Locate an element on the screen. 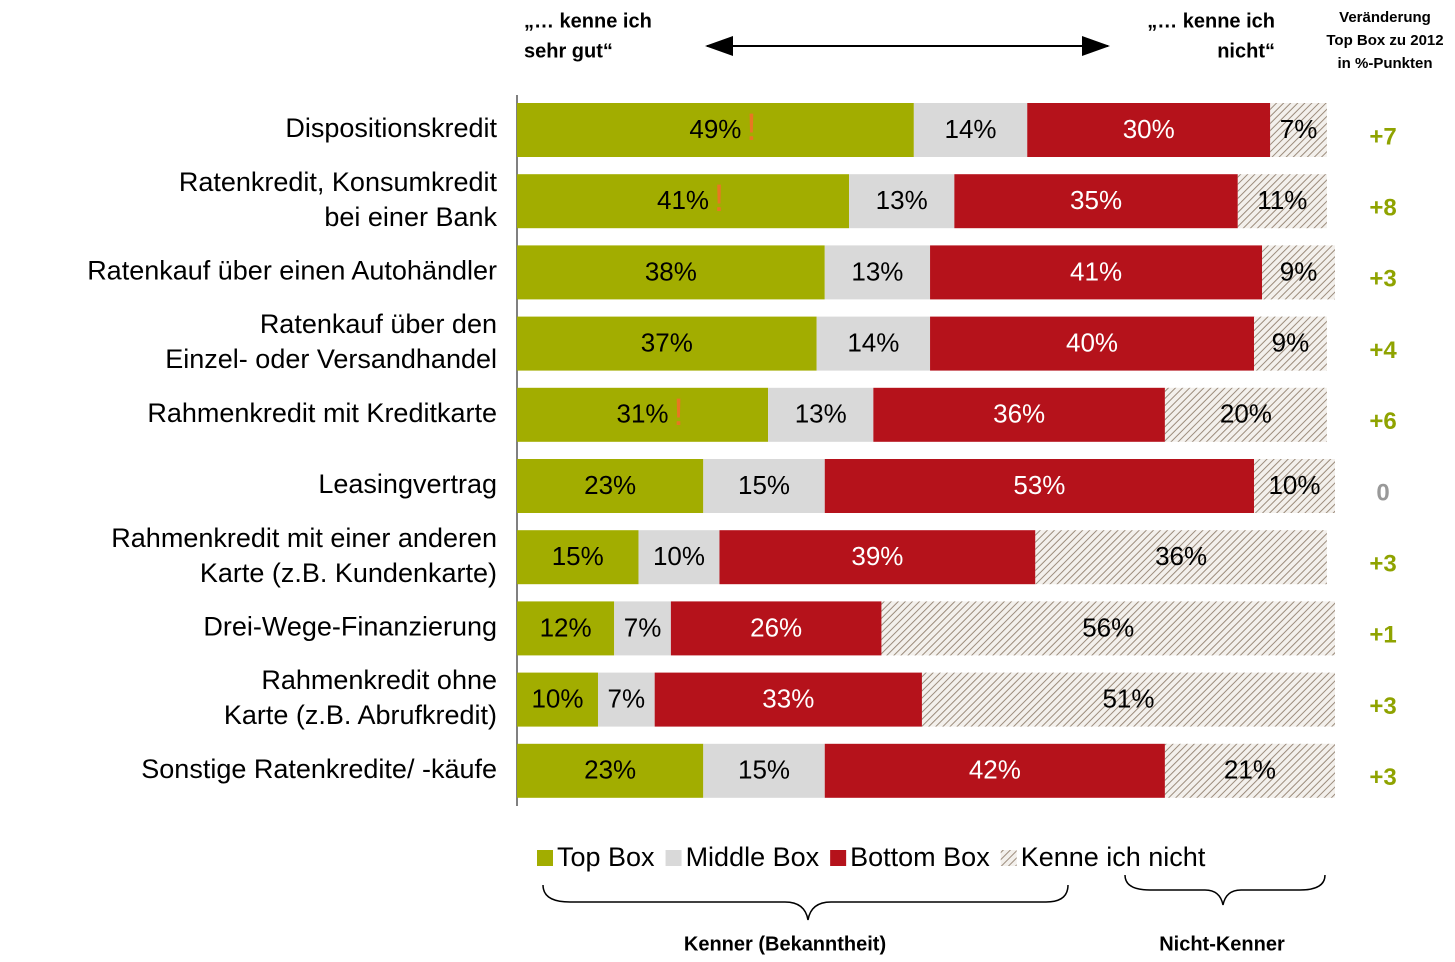  category-label: bei einer Bank is located at coordinates (410, 217).